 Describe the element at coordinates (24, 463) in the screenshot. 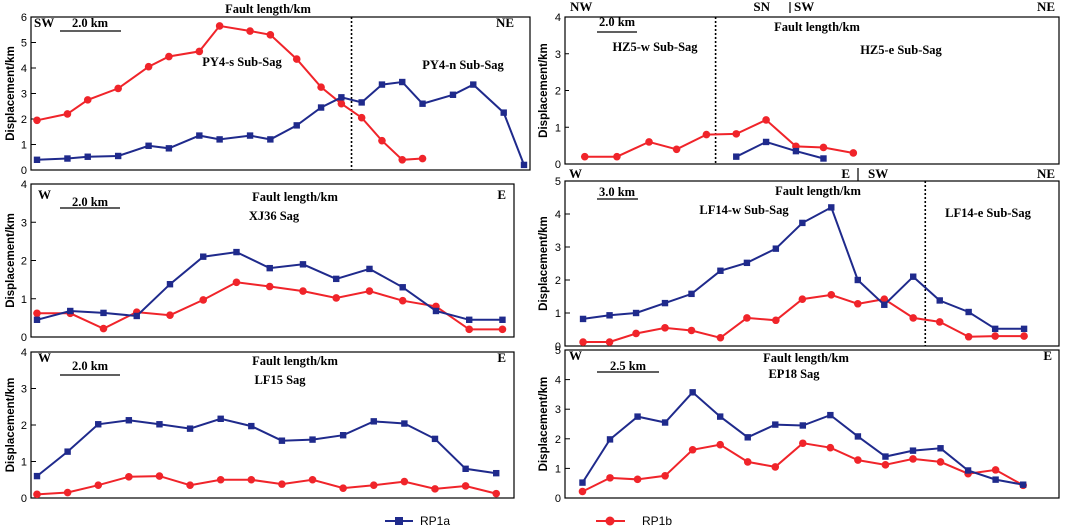

I see `lf15-ytick-label: 1` at that location.